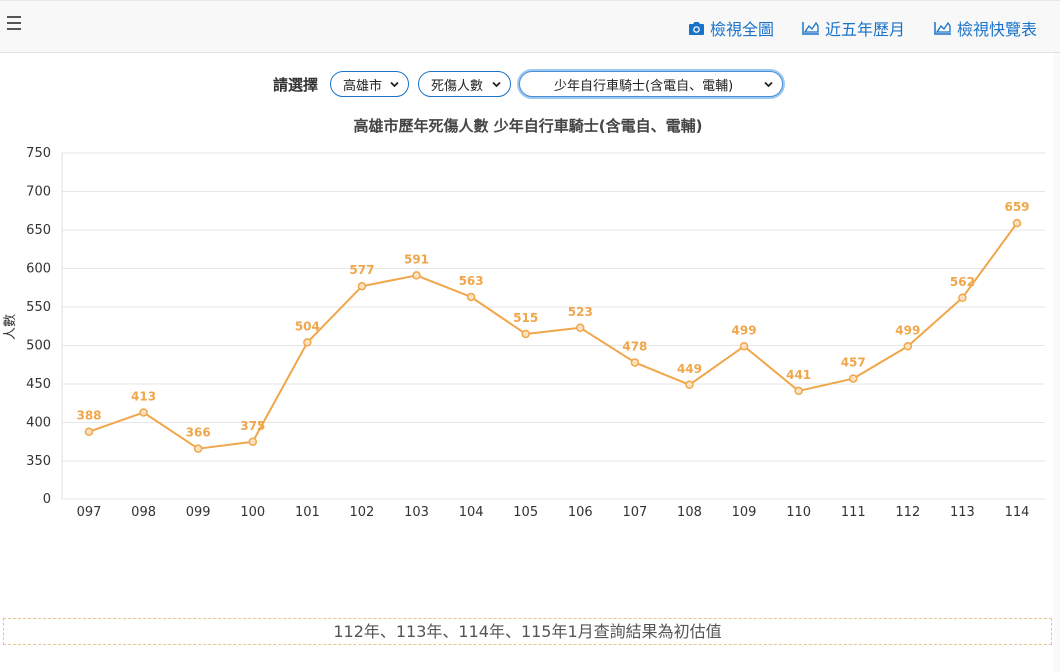  What do you see at coordinates (38, 384) in the screenshot?
I see `y-tick-label: 450` at bounding box center [38, 384].